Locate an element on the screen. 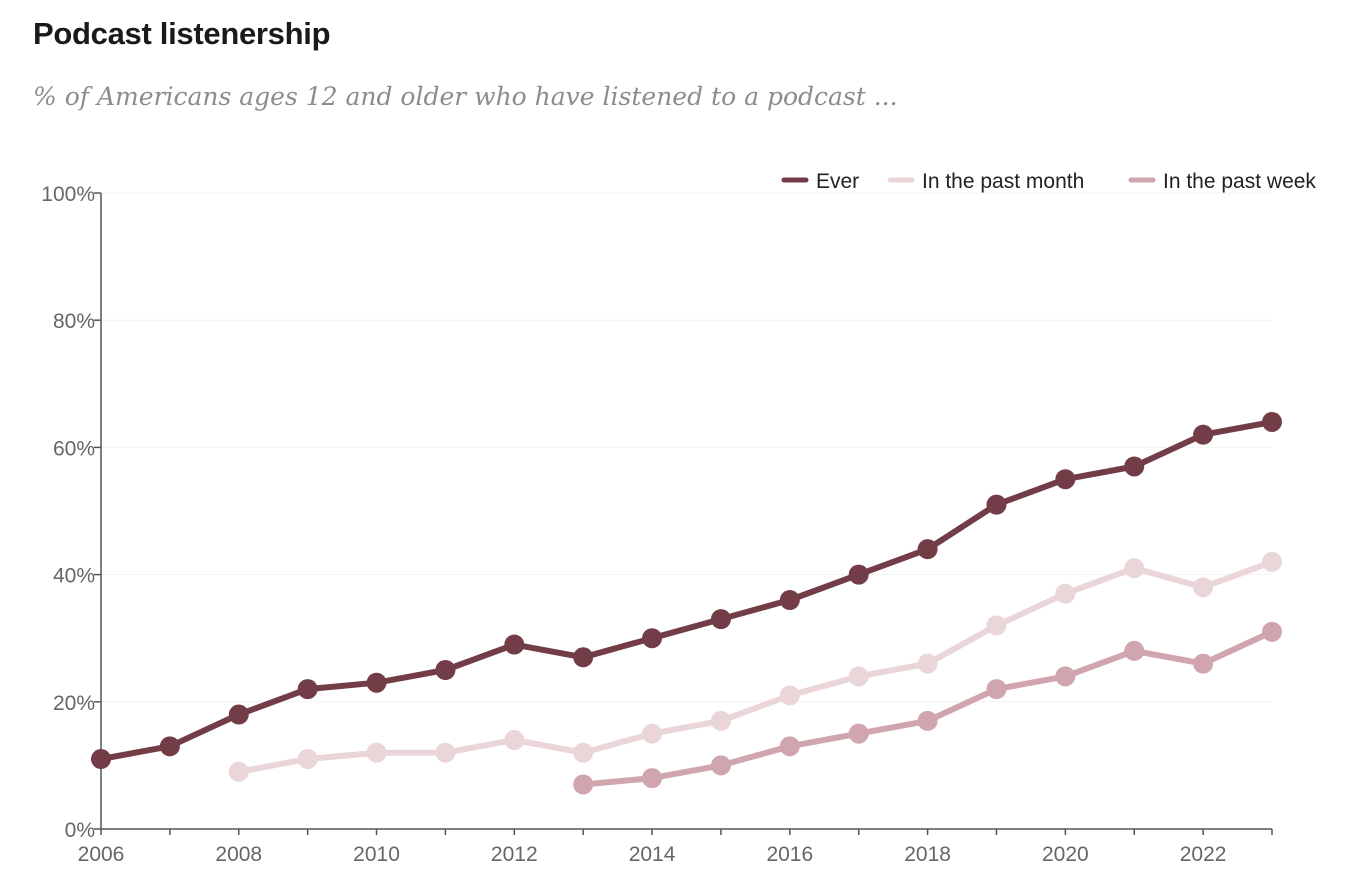 The height and width of the screenshot is (894, 1364). x-tick-label: 2010 is located at coordinates (376, 854).